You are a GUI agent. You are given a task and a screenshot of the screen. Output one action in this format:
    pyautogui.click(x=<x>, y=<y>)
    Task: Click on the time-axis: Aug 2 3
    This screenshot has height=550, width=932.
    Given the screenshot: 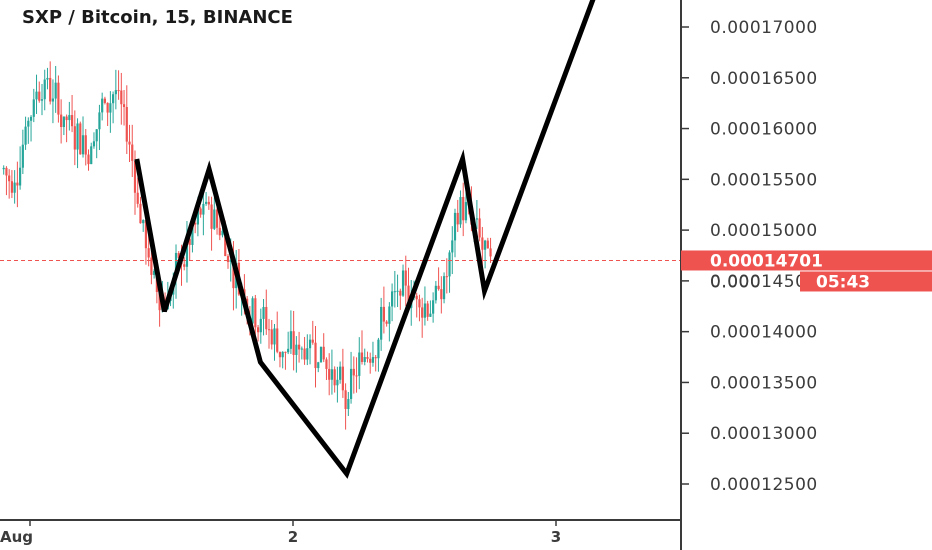 What is the action you would take?
    pyautogui.click(x=280, y=533)
    